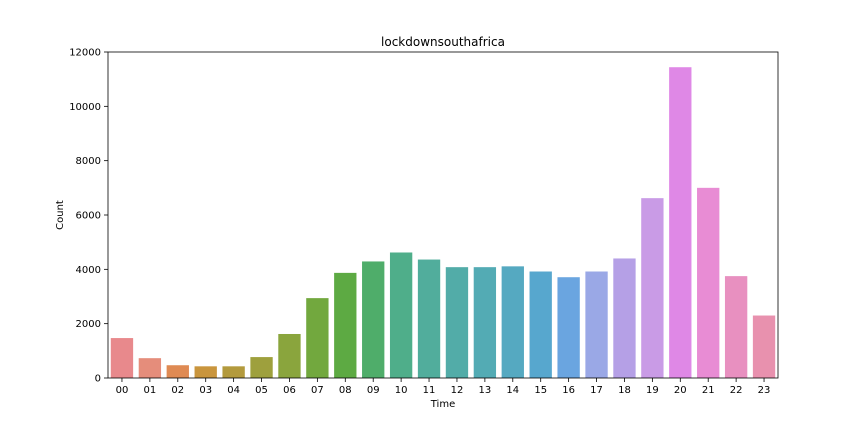 The width and height of the screenshot is (864, 432). Describe the element at coordinates (177, 390) in the screenshot. I see `x-tick-label-02: 02` at that location.